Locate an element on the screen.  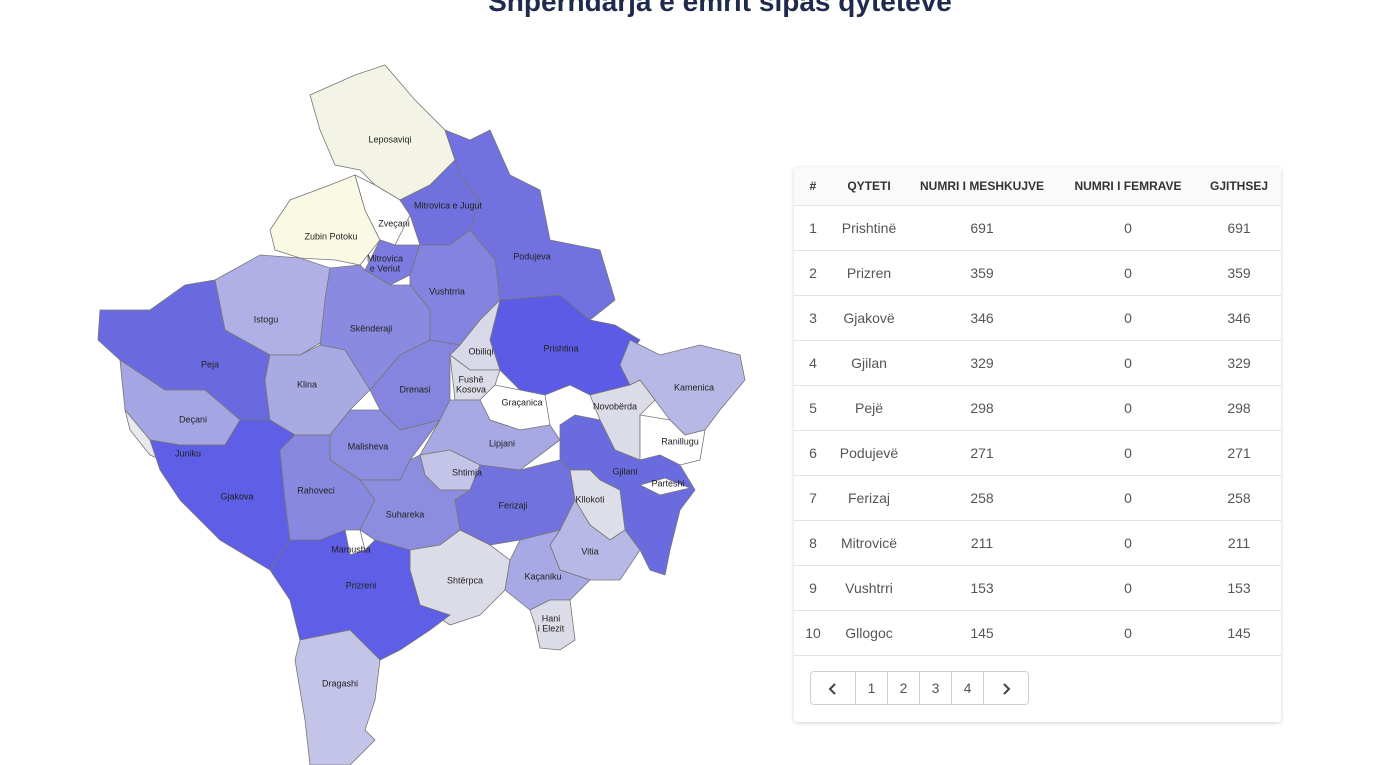
region-label: Graçanica is located at coordinates (521, 402).